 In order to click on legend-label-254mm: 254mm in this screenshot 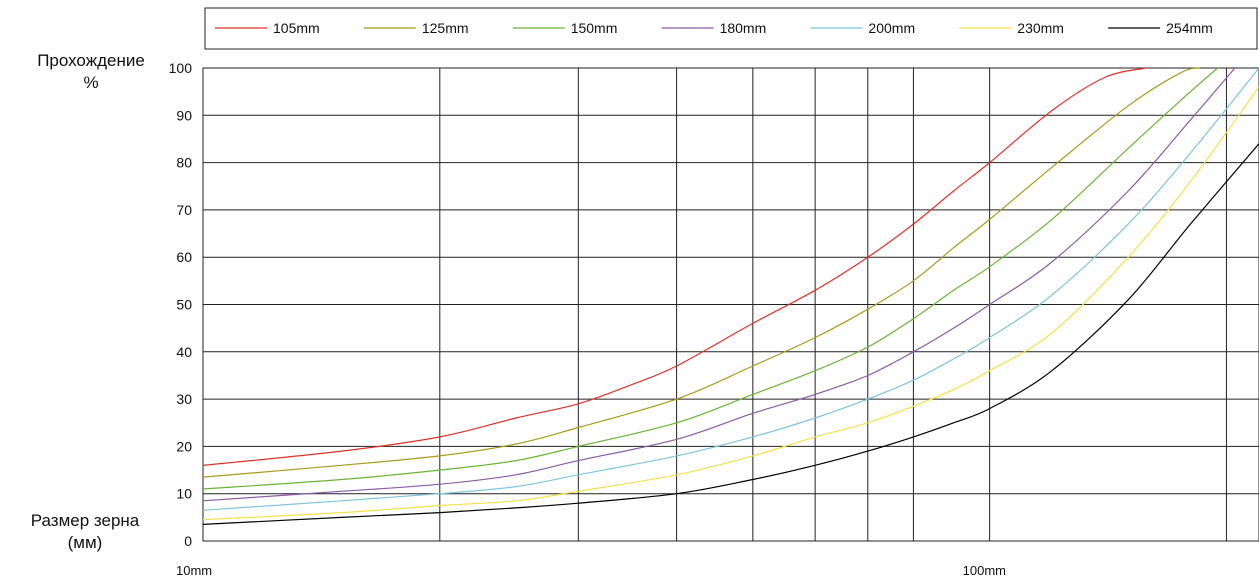, I will do `click(1189, 28)`.